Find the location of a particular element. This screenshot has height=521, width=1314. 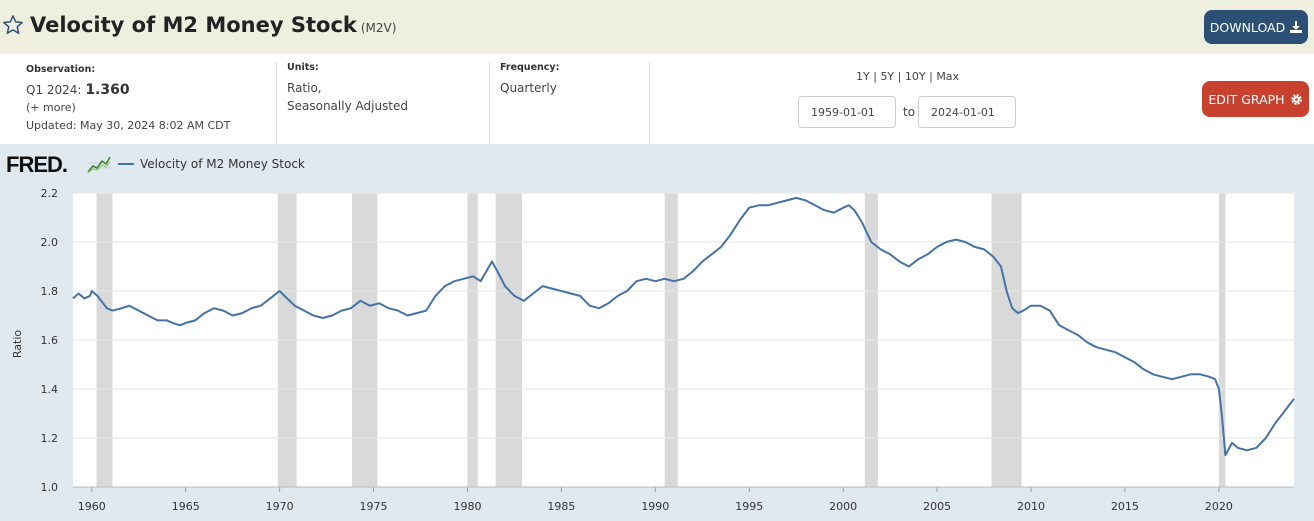

x-tick-label: 1985 is located at coordinates (561, 506).